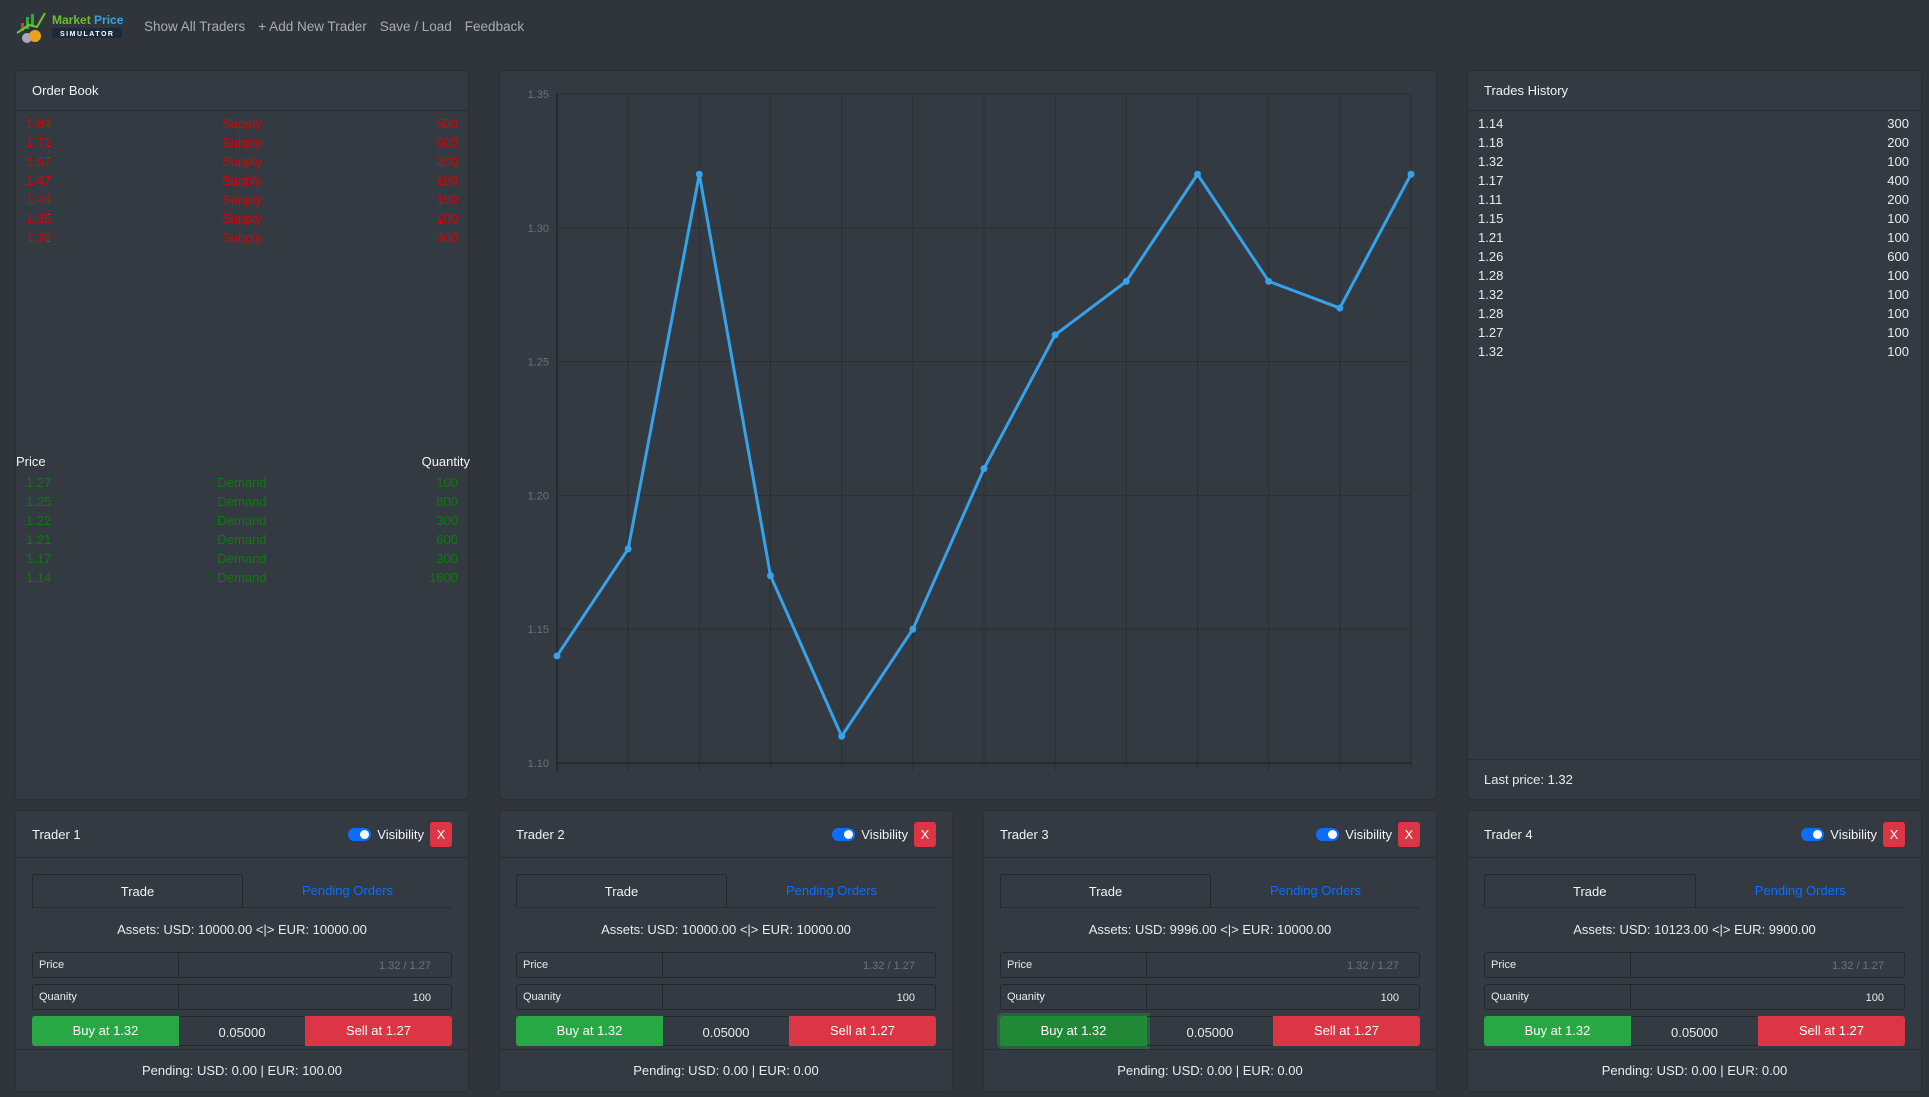 This screenshot has width=1929, height=1097. Describe the element at coordinates (726, 929) in the screenshot. I see `assets-text: Assets: USD: 10000.00 <|> EUR: 10000.00` at that location.